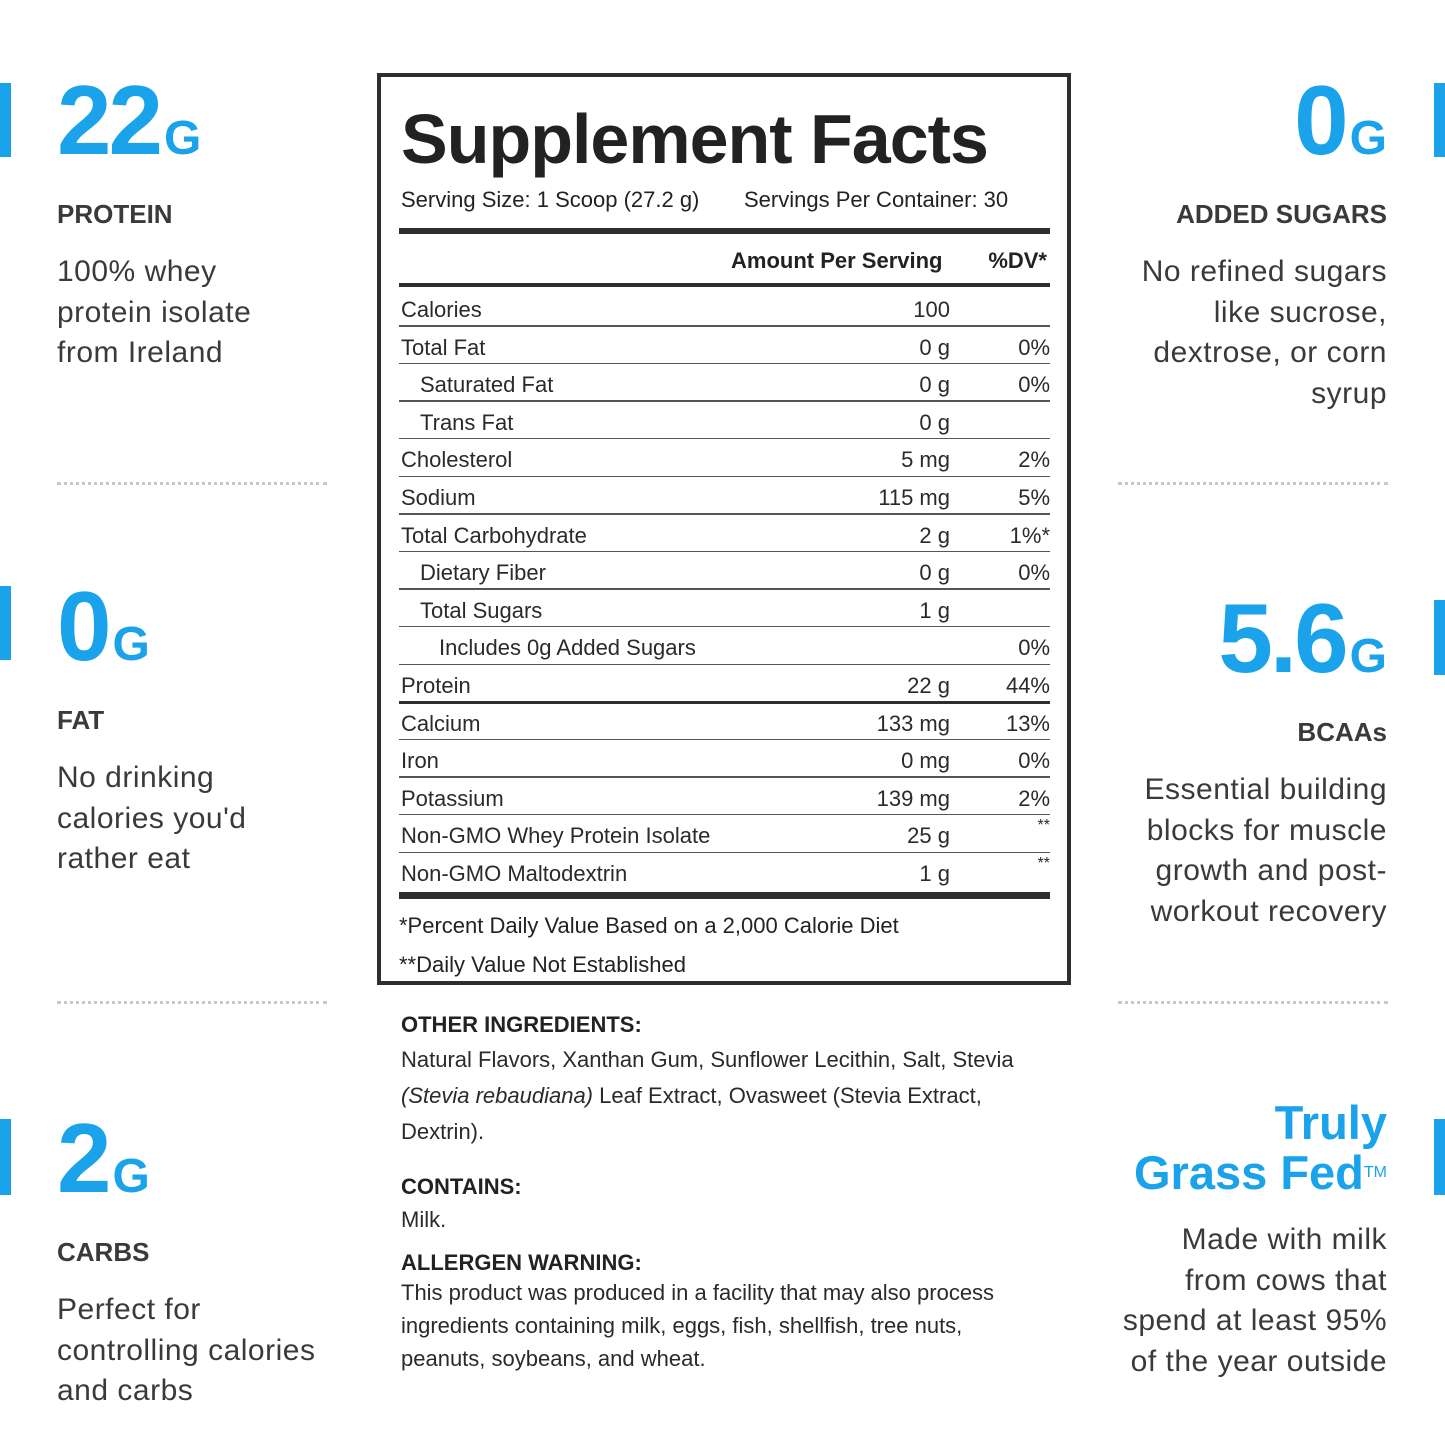 This screenshot has width=1445, height=1445. Describe the element at coordinates (115, 214) in the screenshot. I see `feature-label: PROTEIN` at that location.